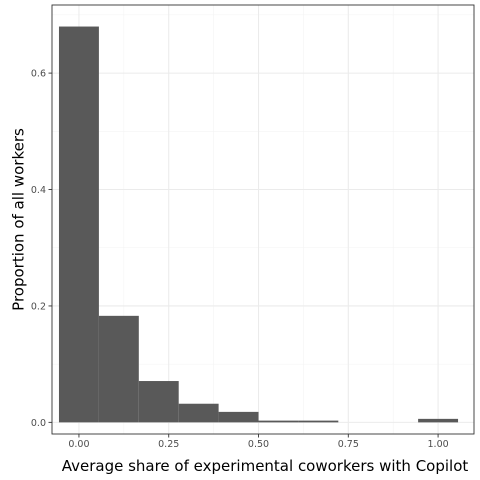 The height and width of the screenshot is (480, 480). I want to click on x-tick-label: 0.00, so click(78, 444).